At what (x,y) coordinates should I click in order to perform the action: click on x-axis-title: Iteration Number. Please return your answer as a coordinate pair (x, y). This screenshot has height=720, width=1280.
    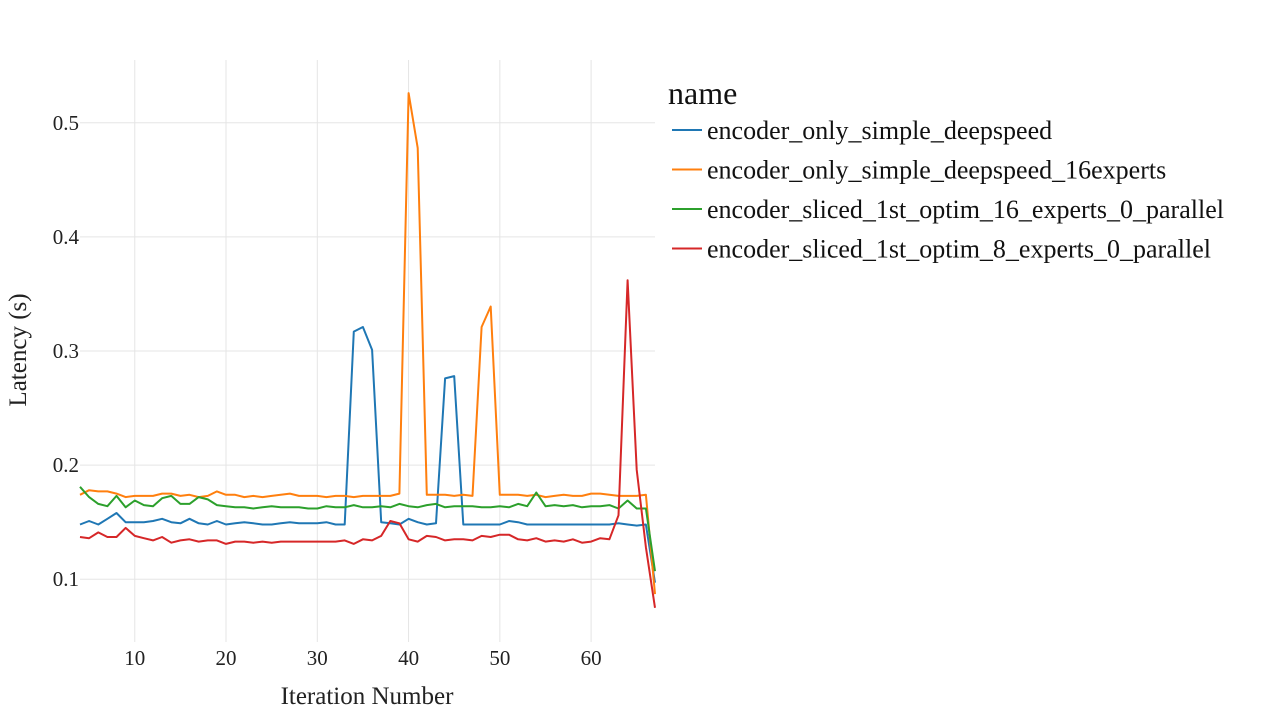
    Looking at the image, I should click on (368, 696).